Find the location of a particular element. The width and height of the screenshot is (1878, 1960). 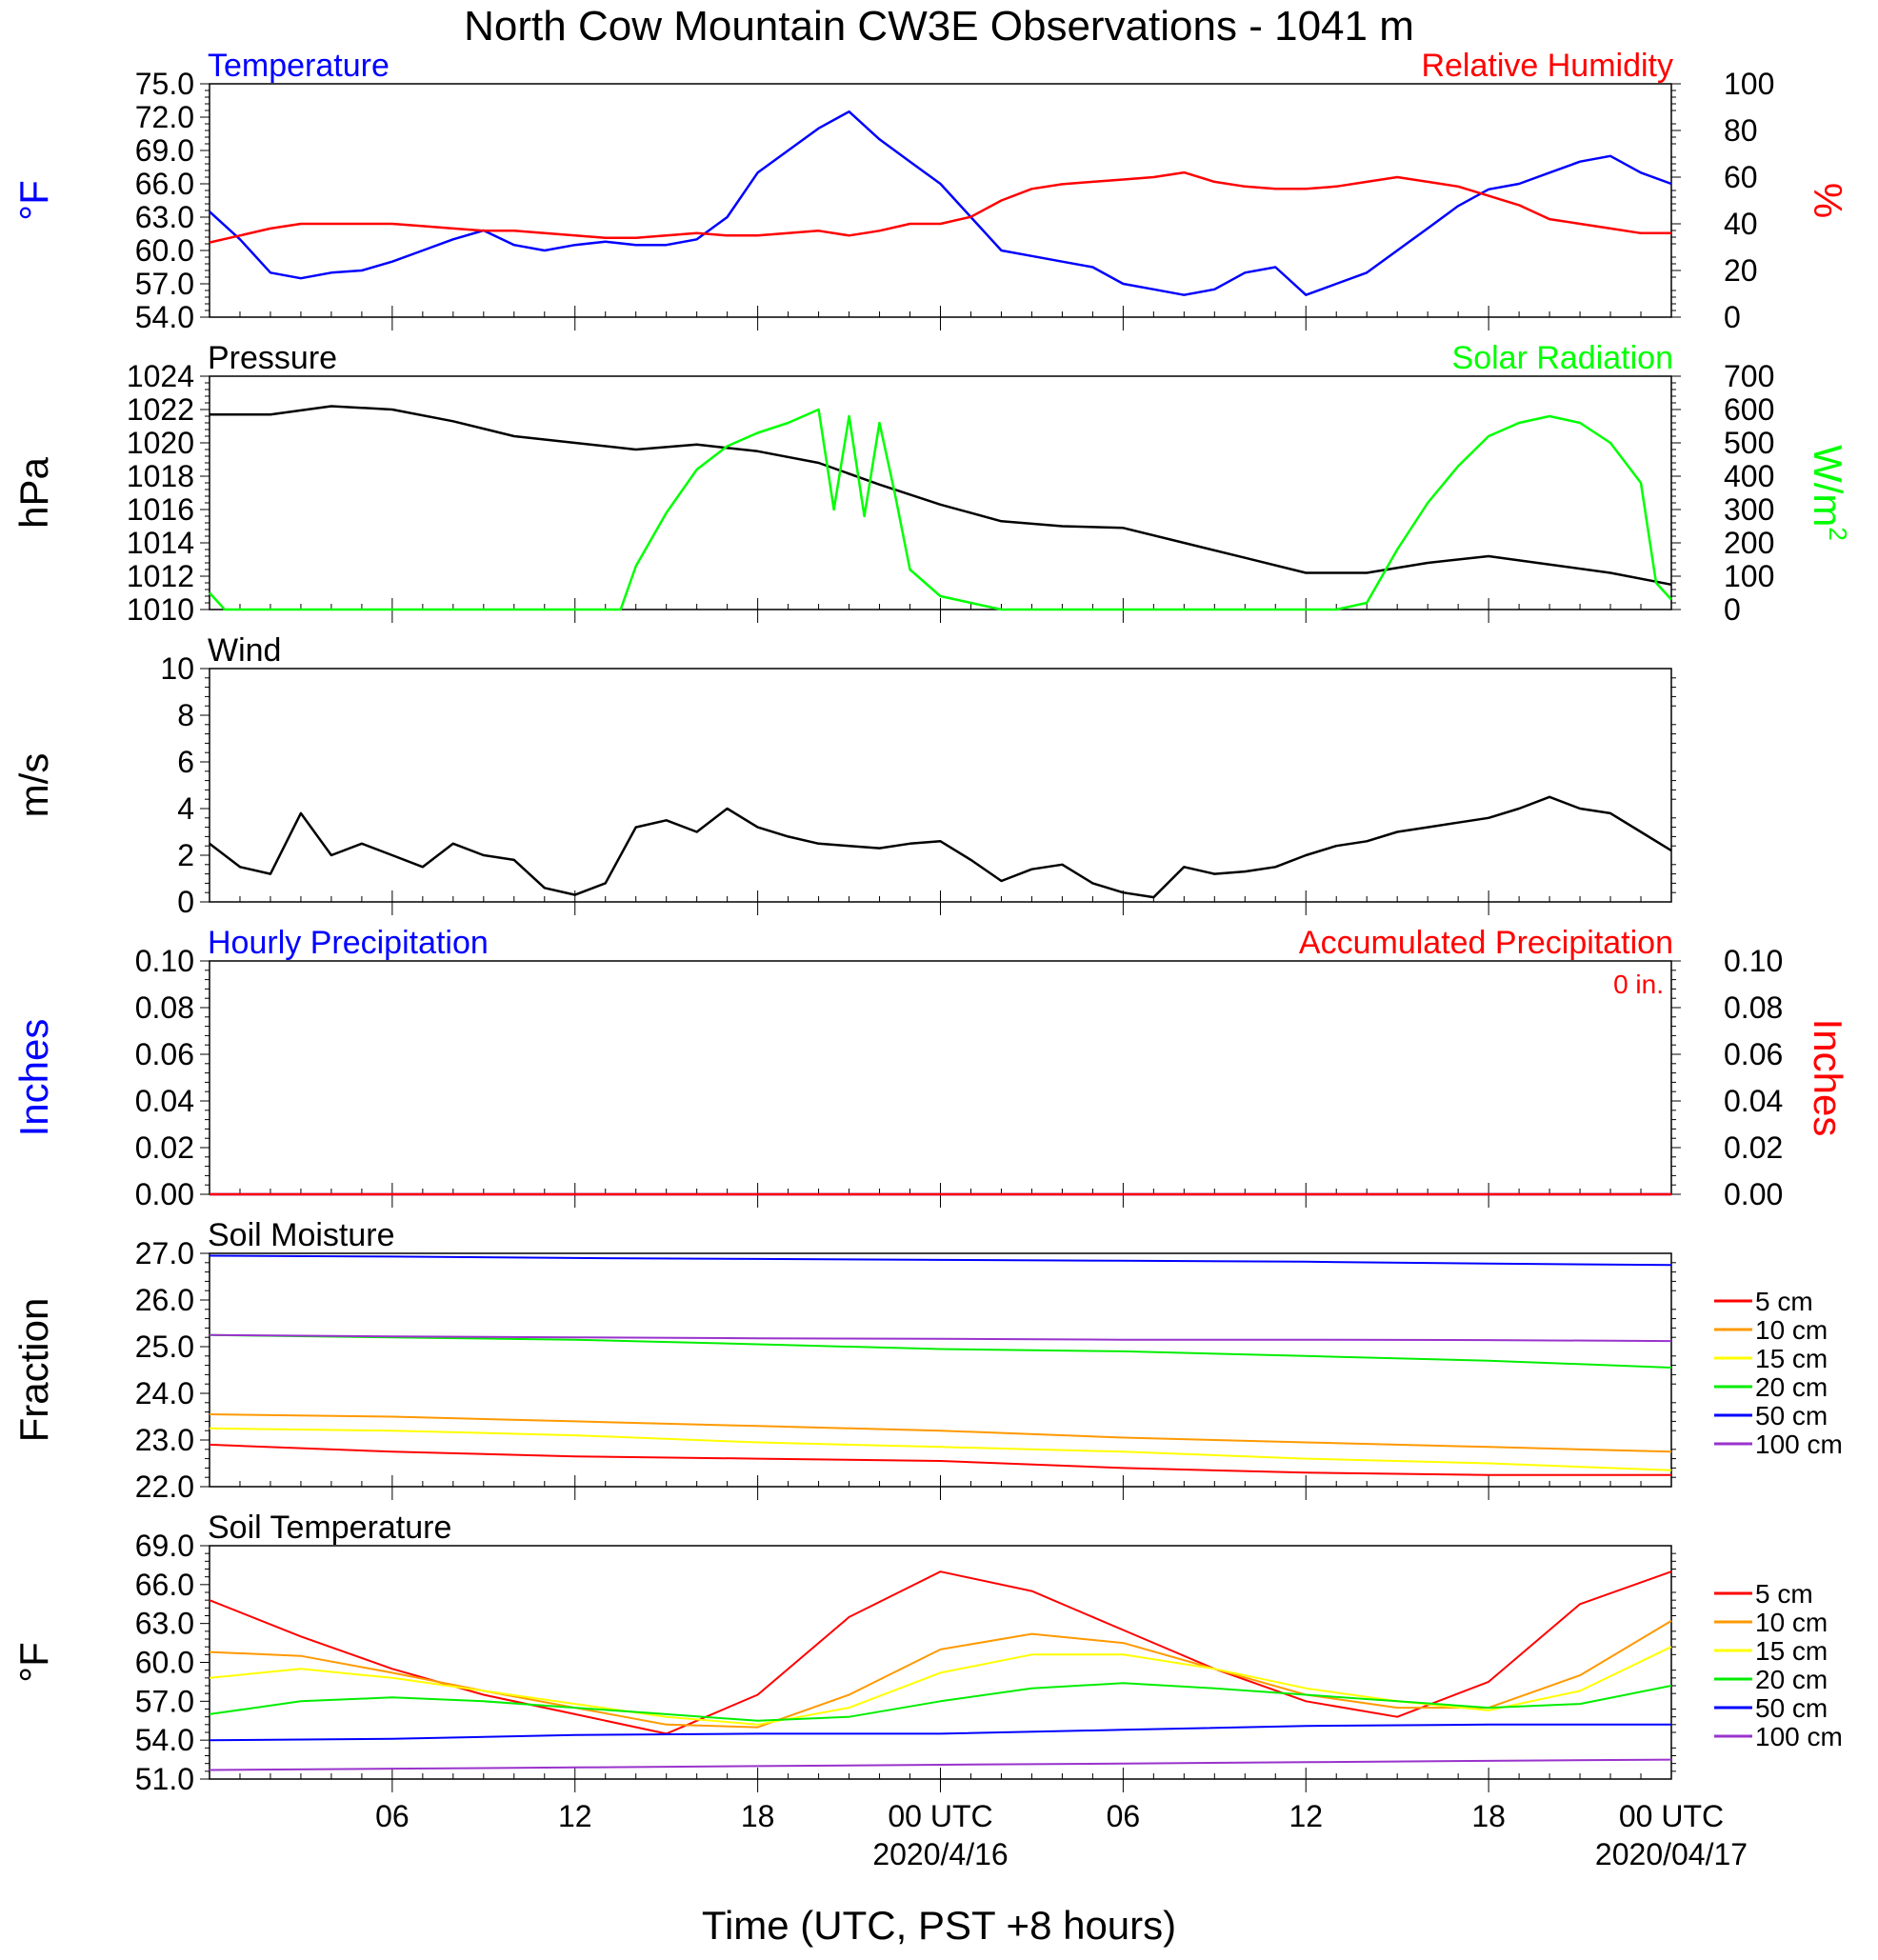

y-axis-label-right: W/m2 is located at coordinates (1829, 493).